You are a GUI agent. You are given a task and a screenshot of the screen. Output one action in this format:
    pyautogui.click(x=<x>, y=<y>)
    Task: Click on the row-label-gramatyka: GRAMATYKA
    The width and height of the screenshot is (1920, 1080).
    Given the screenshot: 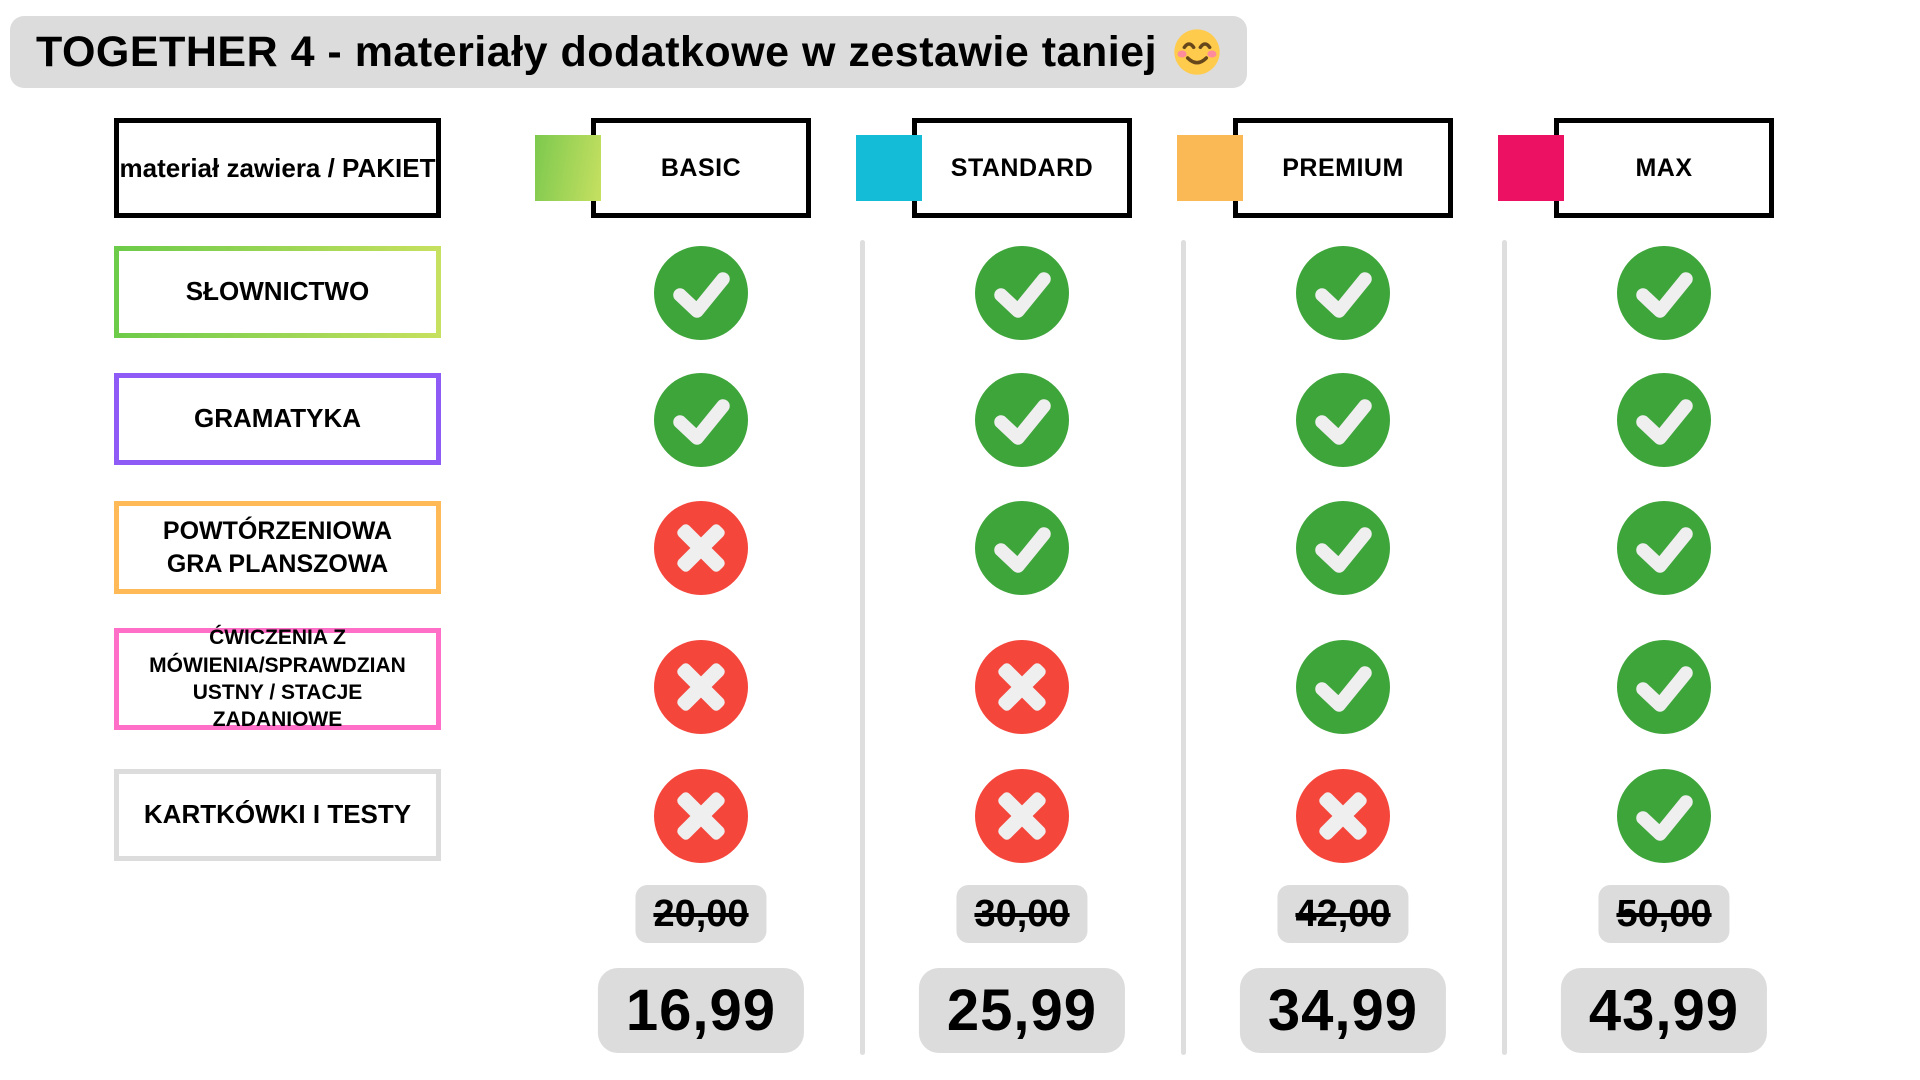 What is the action you would take?
    pyautogui.click(x=277, y=419)
    